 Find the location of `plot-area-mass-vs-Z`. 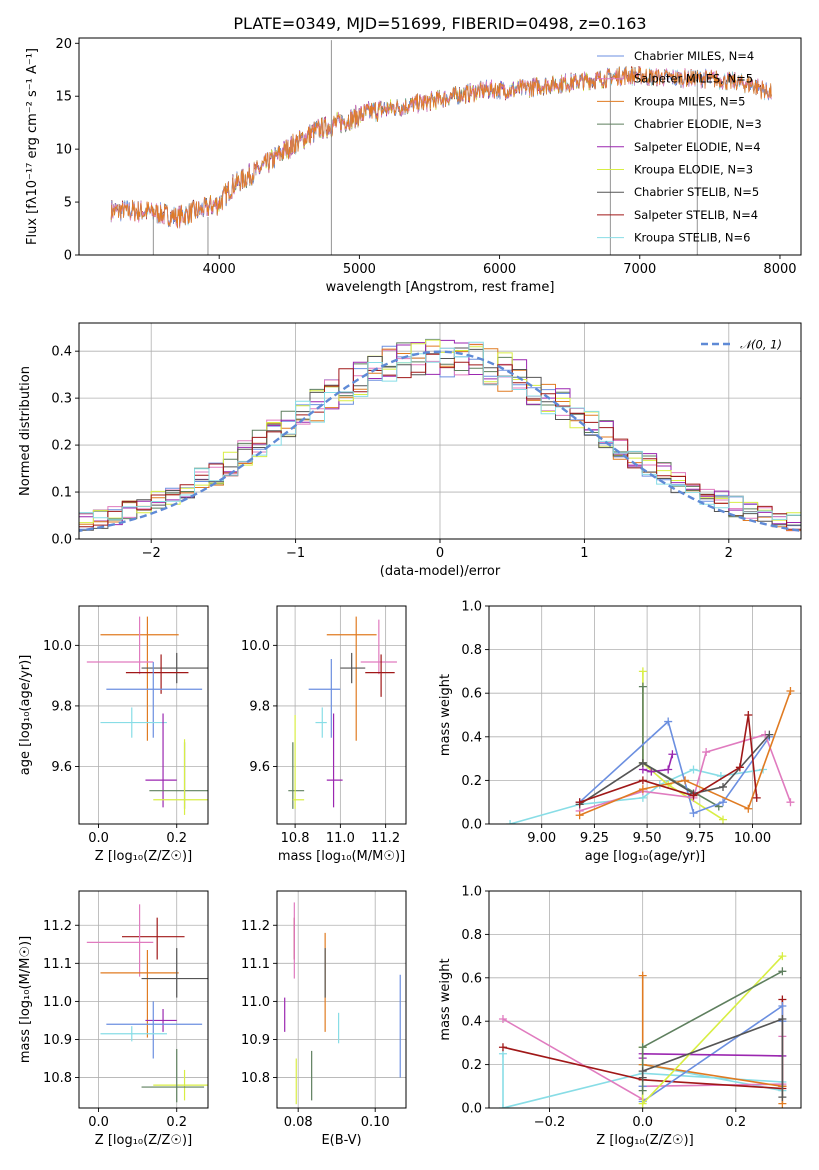

plot-area-mass-vs-Z is located at coordinates (147, 1003).